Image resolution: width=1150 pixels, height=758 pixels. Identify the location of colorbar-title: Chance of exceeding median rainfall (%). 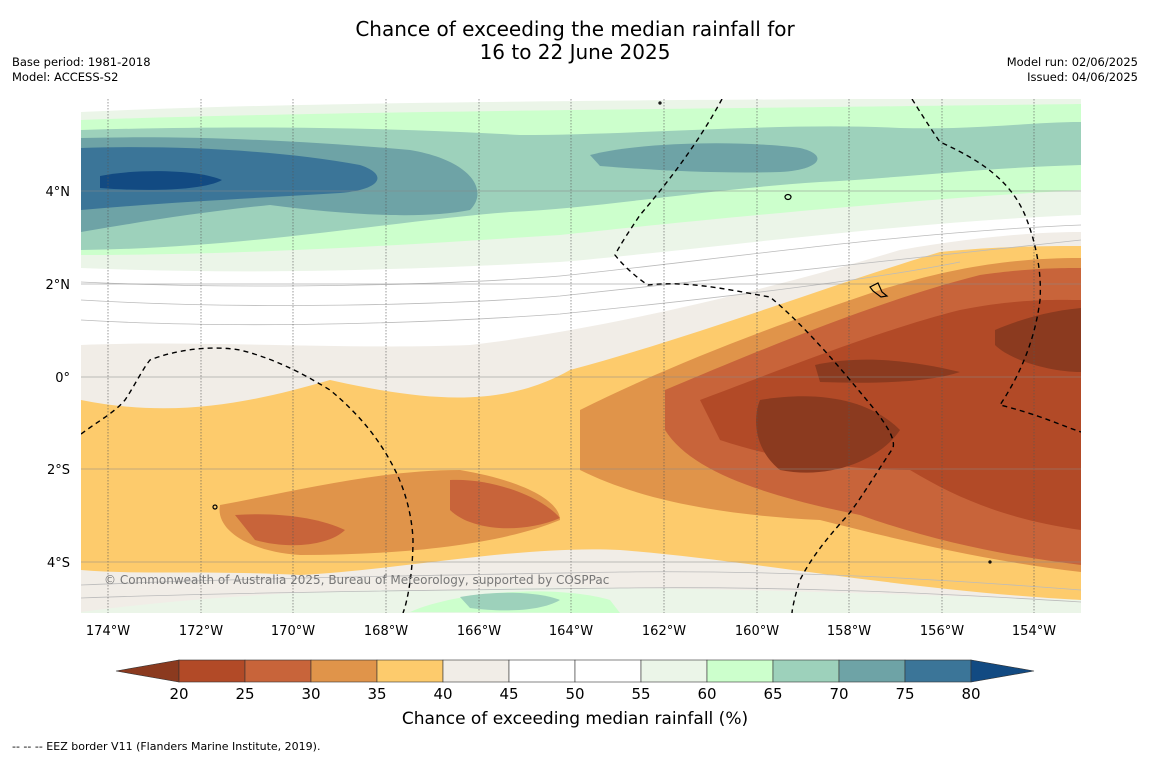
(575, 719).